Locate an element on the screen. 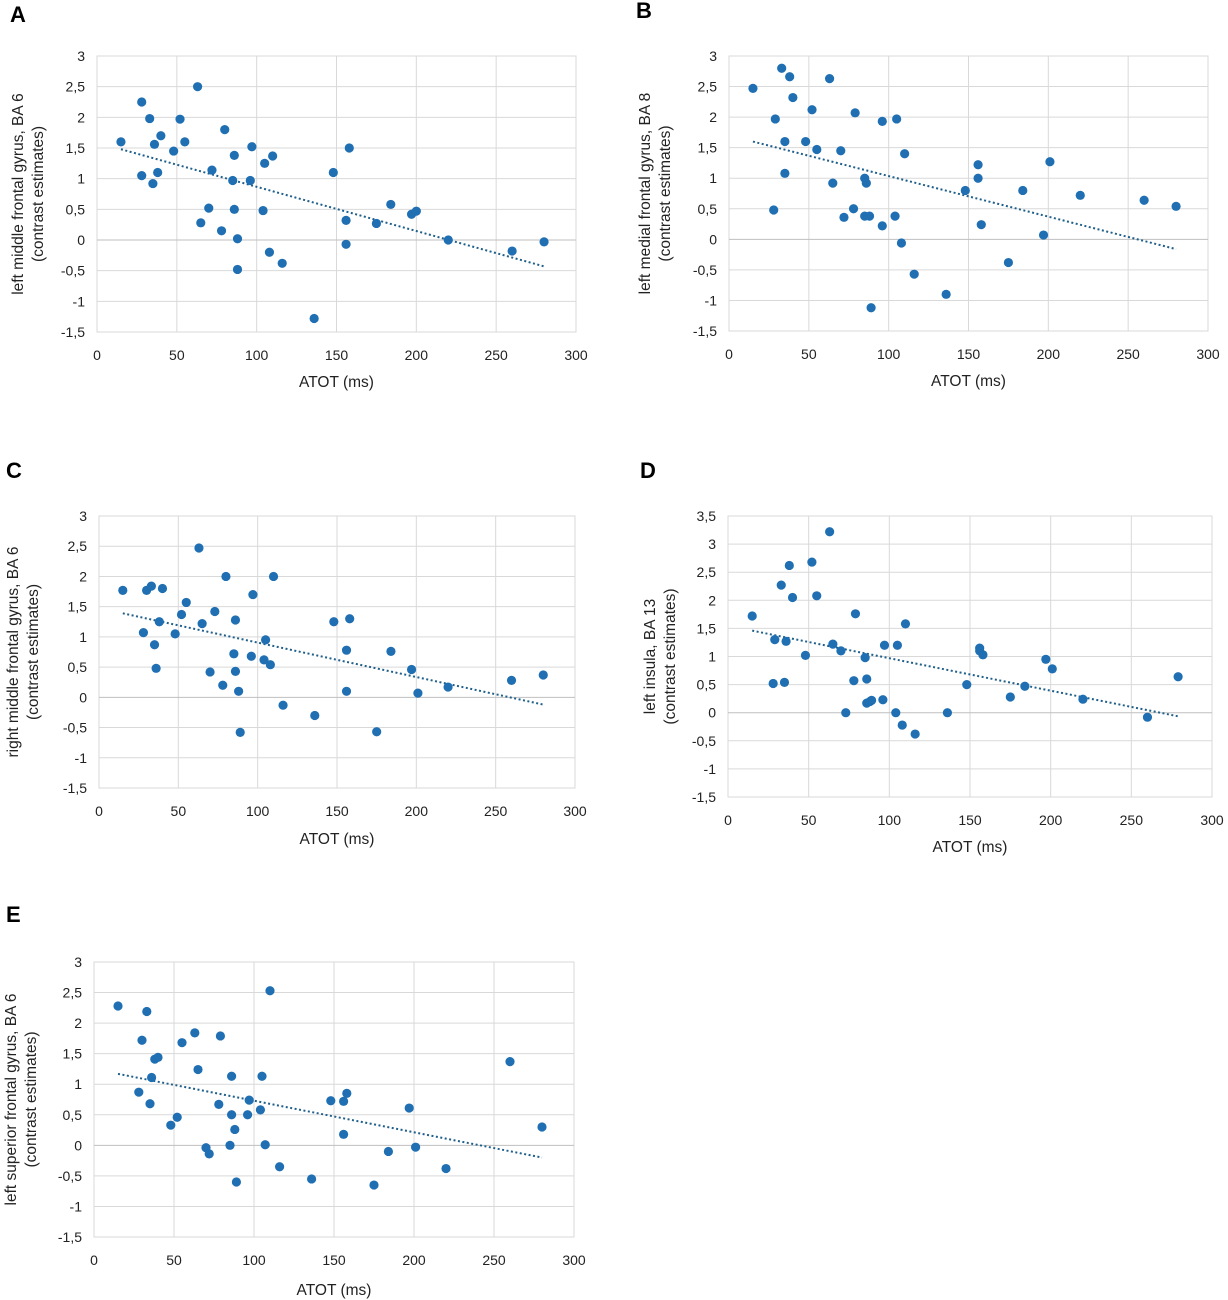 The image size is (1228, 1300). y-axis-label: left middle frontal gyrus, BA 6 is located at coordinates (18, 194).